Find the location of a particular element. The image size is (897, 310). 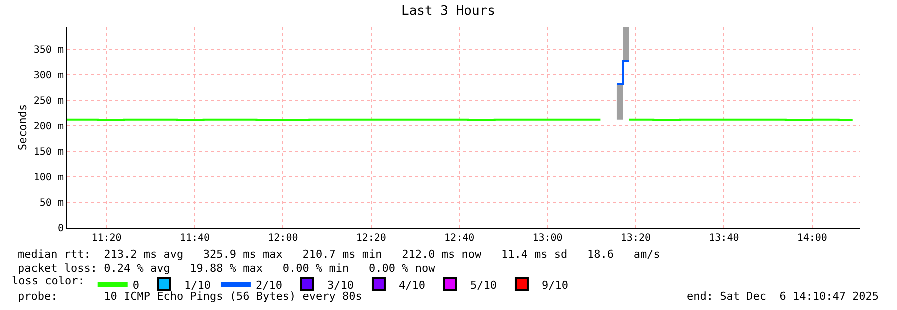

legend-label: 9/10 is located at coordinates (555, 285).